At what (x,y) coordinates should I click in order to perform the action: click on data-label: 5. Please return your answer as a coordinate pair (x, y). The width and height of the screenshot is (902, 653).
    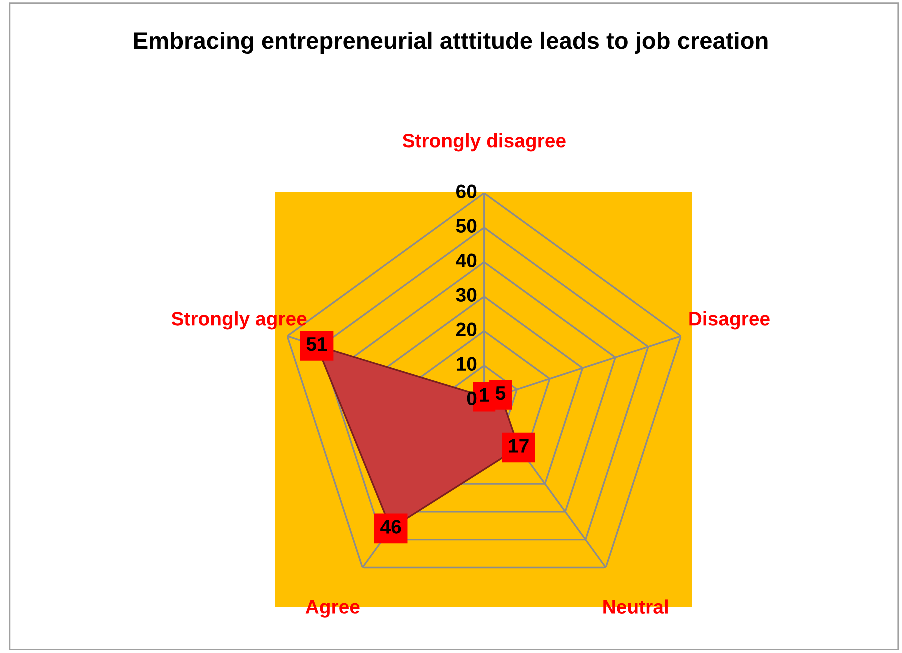
    Looking at the image, I should click on (501, 393).